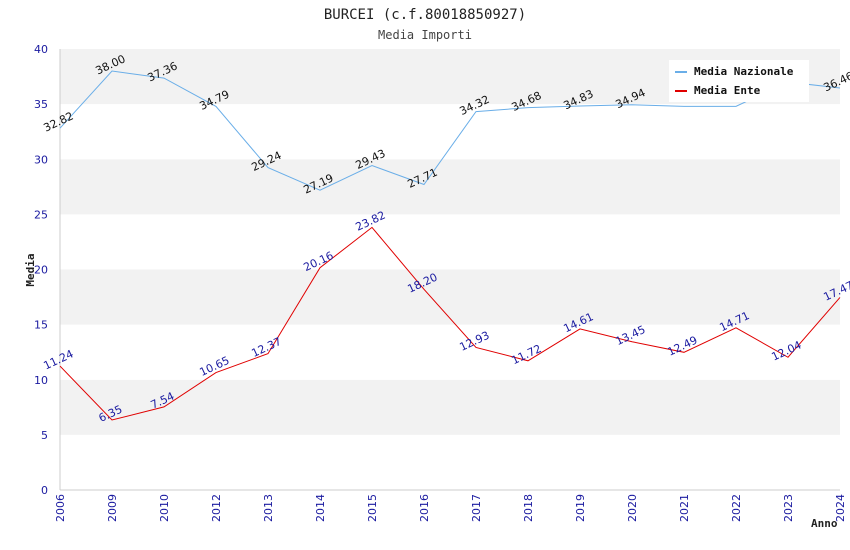  I want to click on x-tick-label: 2023, so click(788, 508).